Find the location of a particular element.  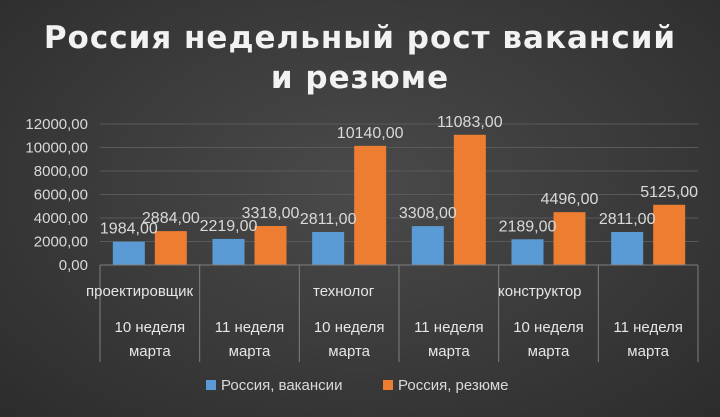

y-tick-label: 8000,00 is located at coordinates (61, 171).